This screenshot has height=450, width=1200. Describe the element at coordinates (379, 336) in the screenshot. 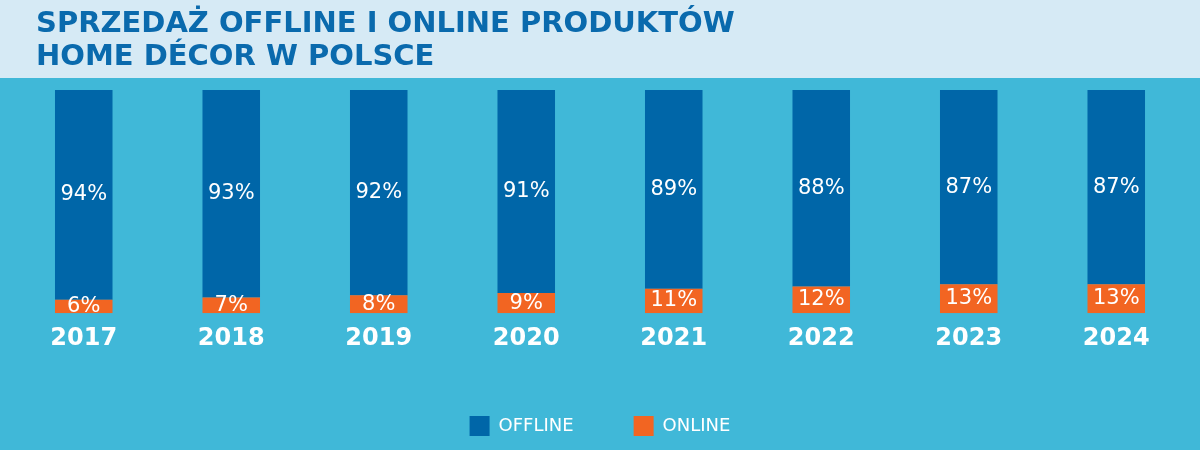

I see `x-tick-label: 2019` at that location.